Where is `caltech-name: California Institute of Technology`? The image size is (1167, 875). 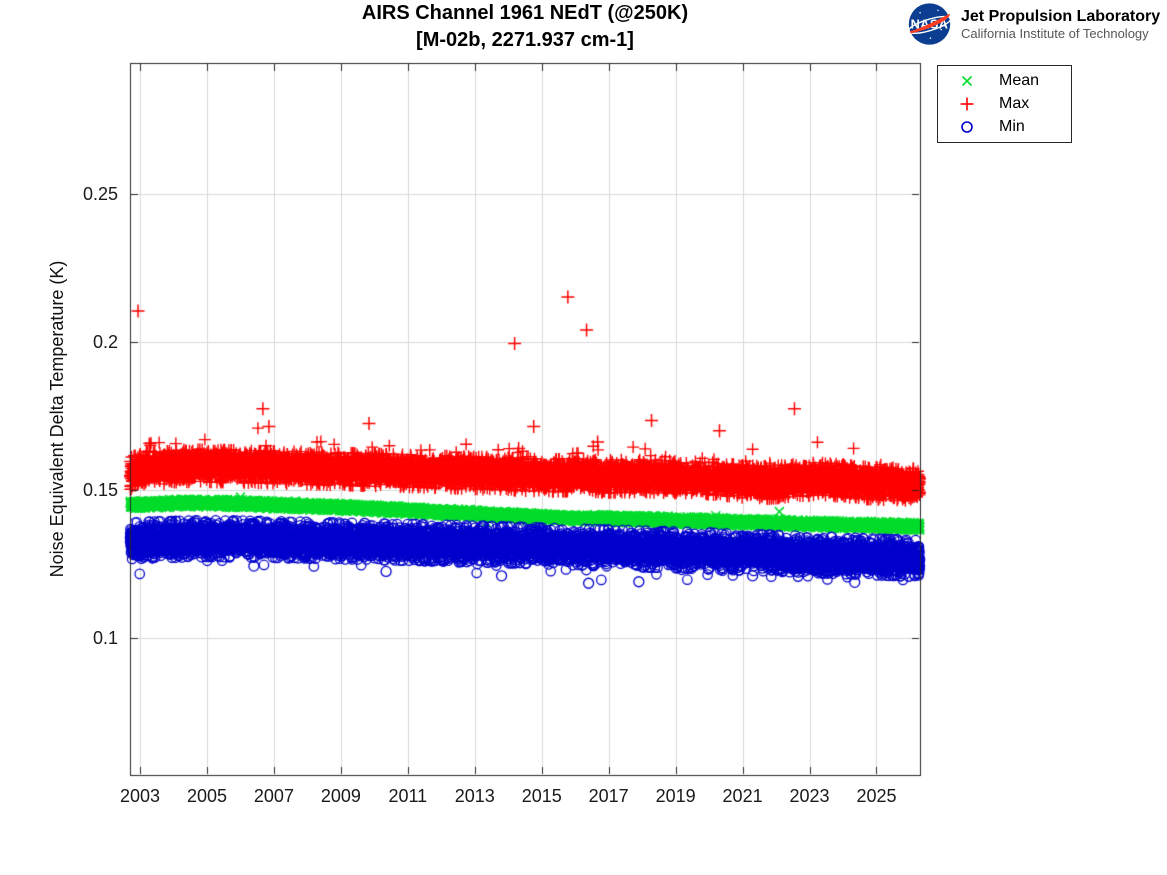
caltech-name: California Institute of Technology is located at coordinates (1055, 33).